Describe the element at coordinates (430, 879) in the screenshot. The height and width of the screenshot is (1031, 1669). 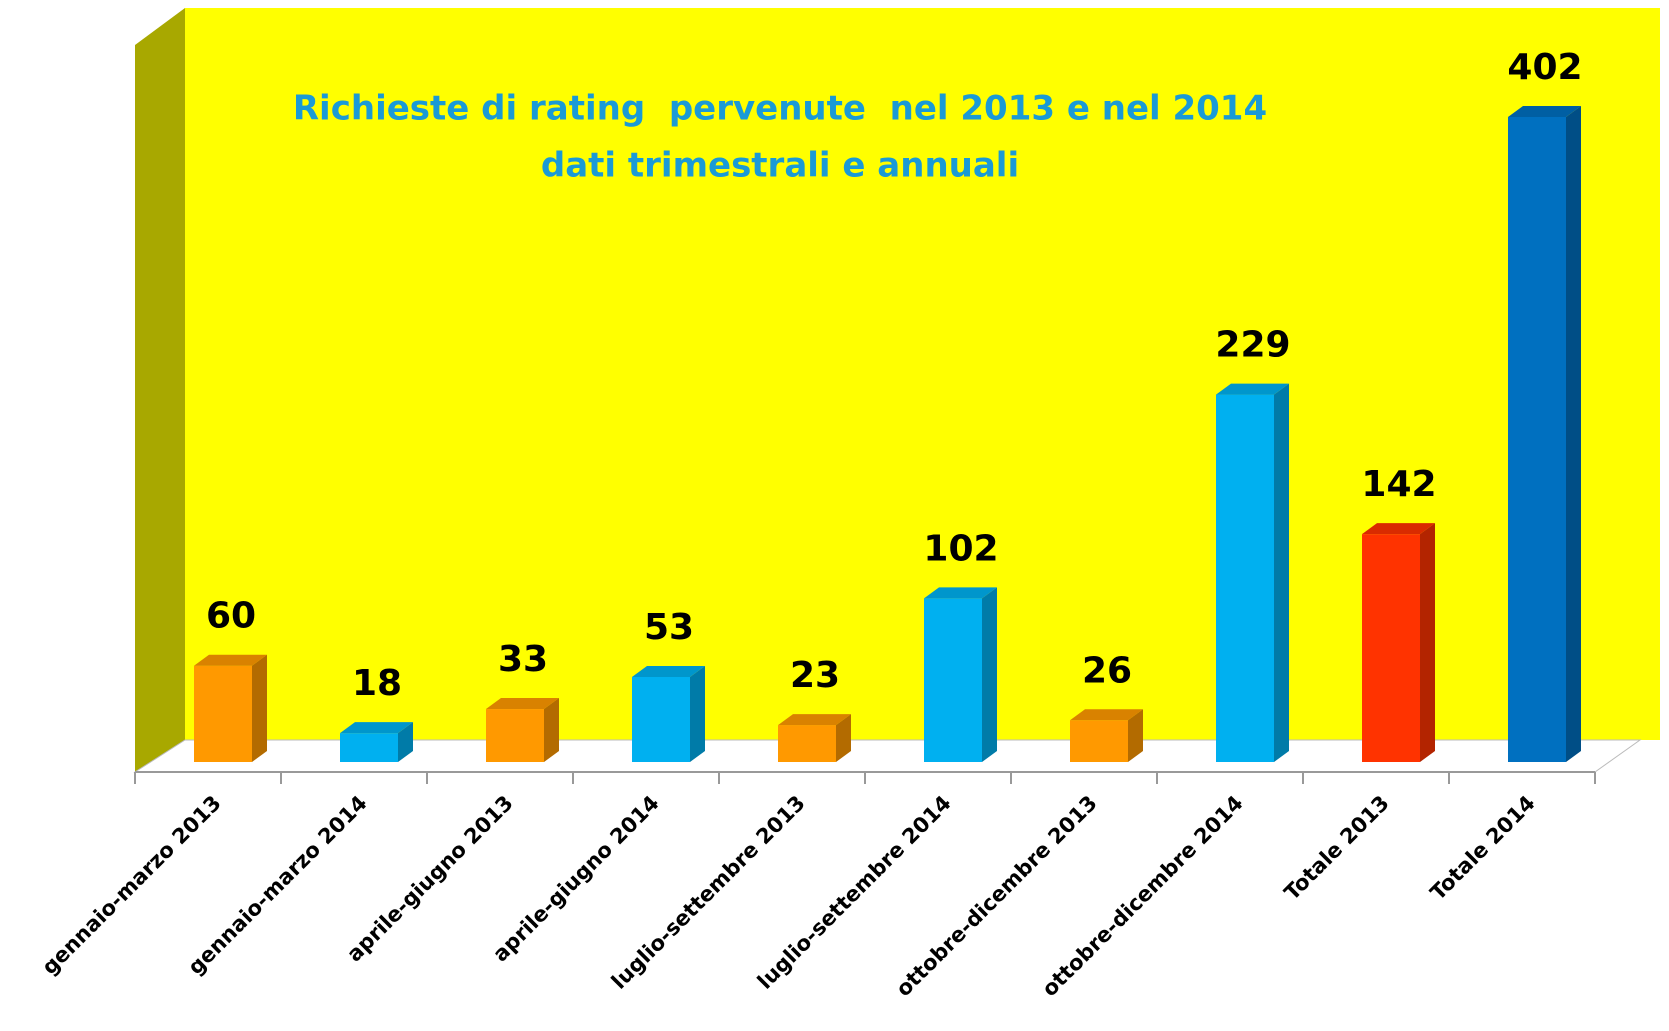
I see `x-tick-label: aprile-giugno 2013` at that location.